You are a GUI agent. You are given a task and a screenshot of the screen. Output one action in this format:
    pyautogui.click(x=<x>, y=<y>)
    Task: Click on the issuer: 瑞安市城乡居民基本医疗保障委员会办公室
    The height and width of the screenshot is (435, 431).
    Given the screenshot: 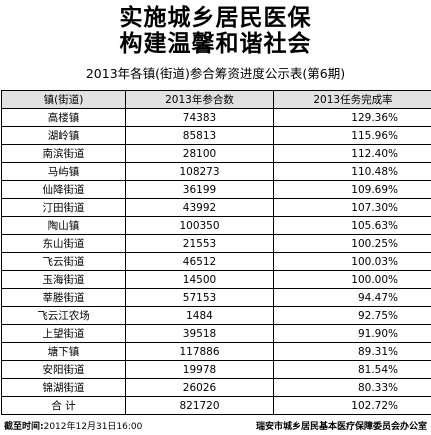 What is the action you would take?
    pyautogui.click(x=341, y=427)
    